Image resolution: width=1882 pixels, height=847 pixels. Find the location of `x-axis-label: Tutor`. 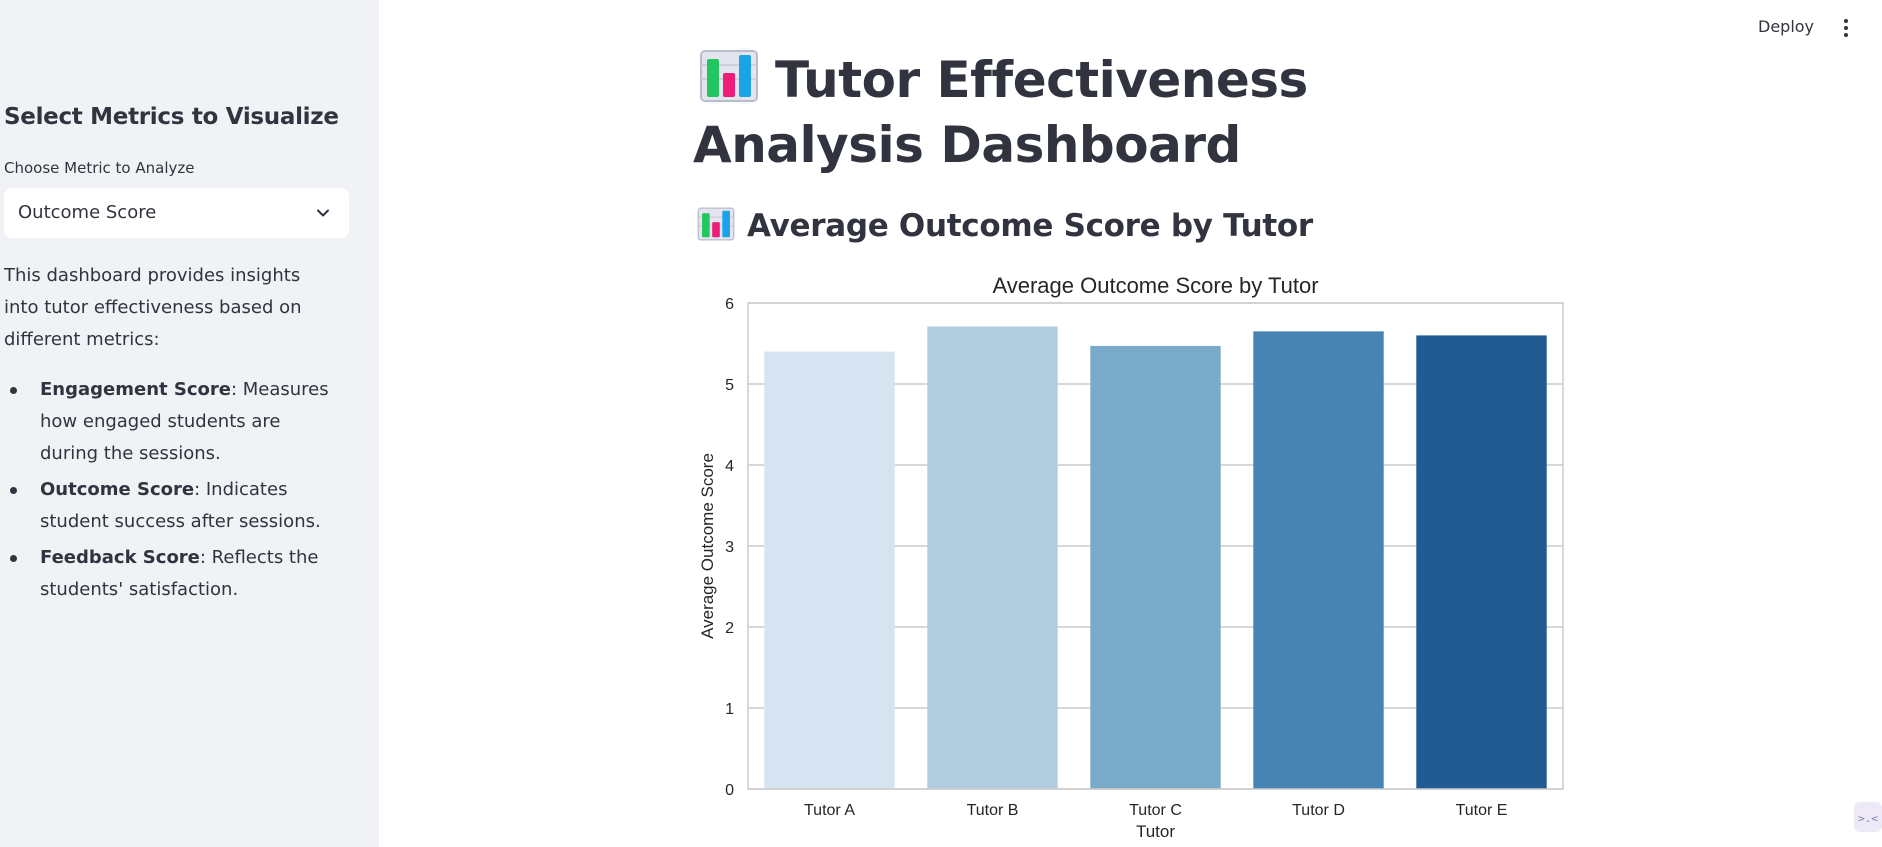

x-axis-label: Tutor is located at coordinates (1155, 831).